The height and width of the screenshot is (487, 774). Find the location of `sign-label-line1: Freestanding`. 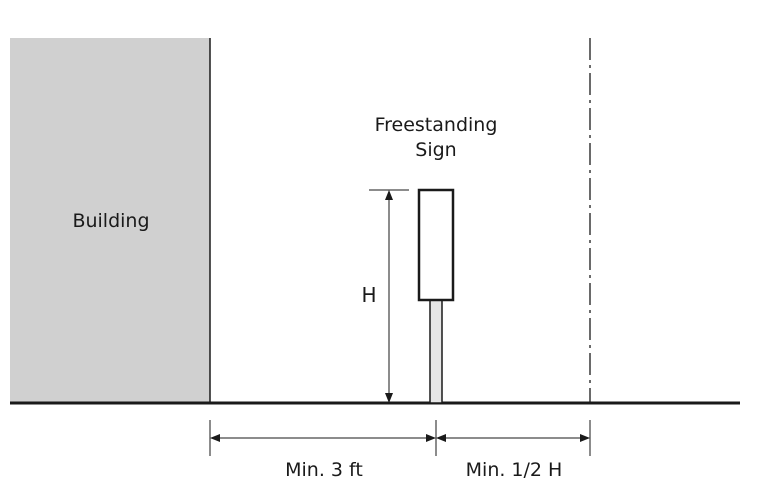

sign-label-line1: Freestanding is located at coordinates (436, 125).